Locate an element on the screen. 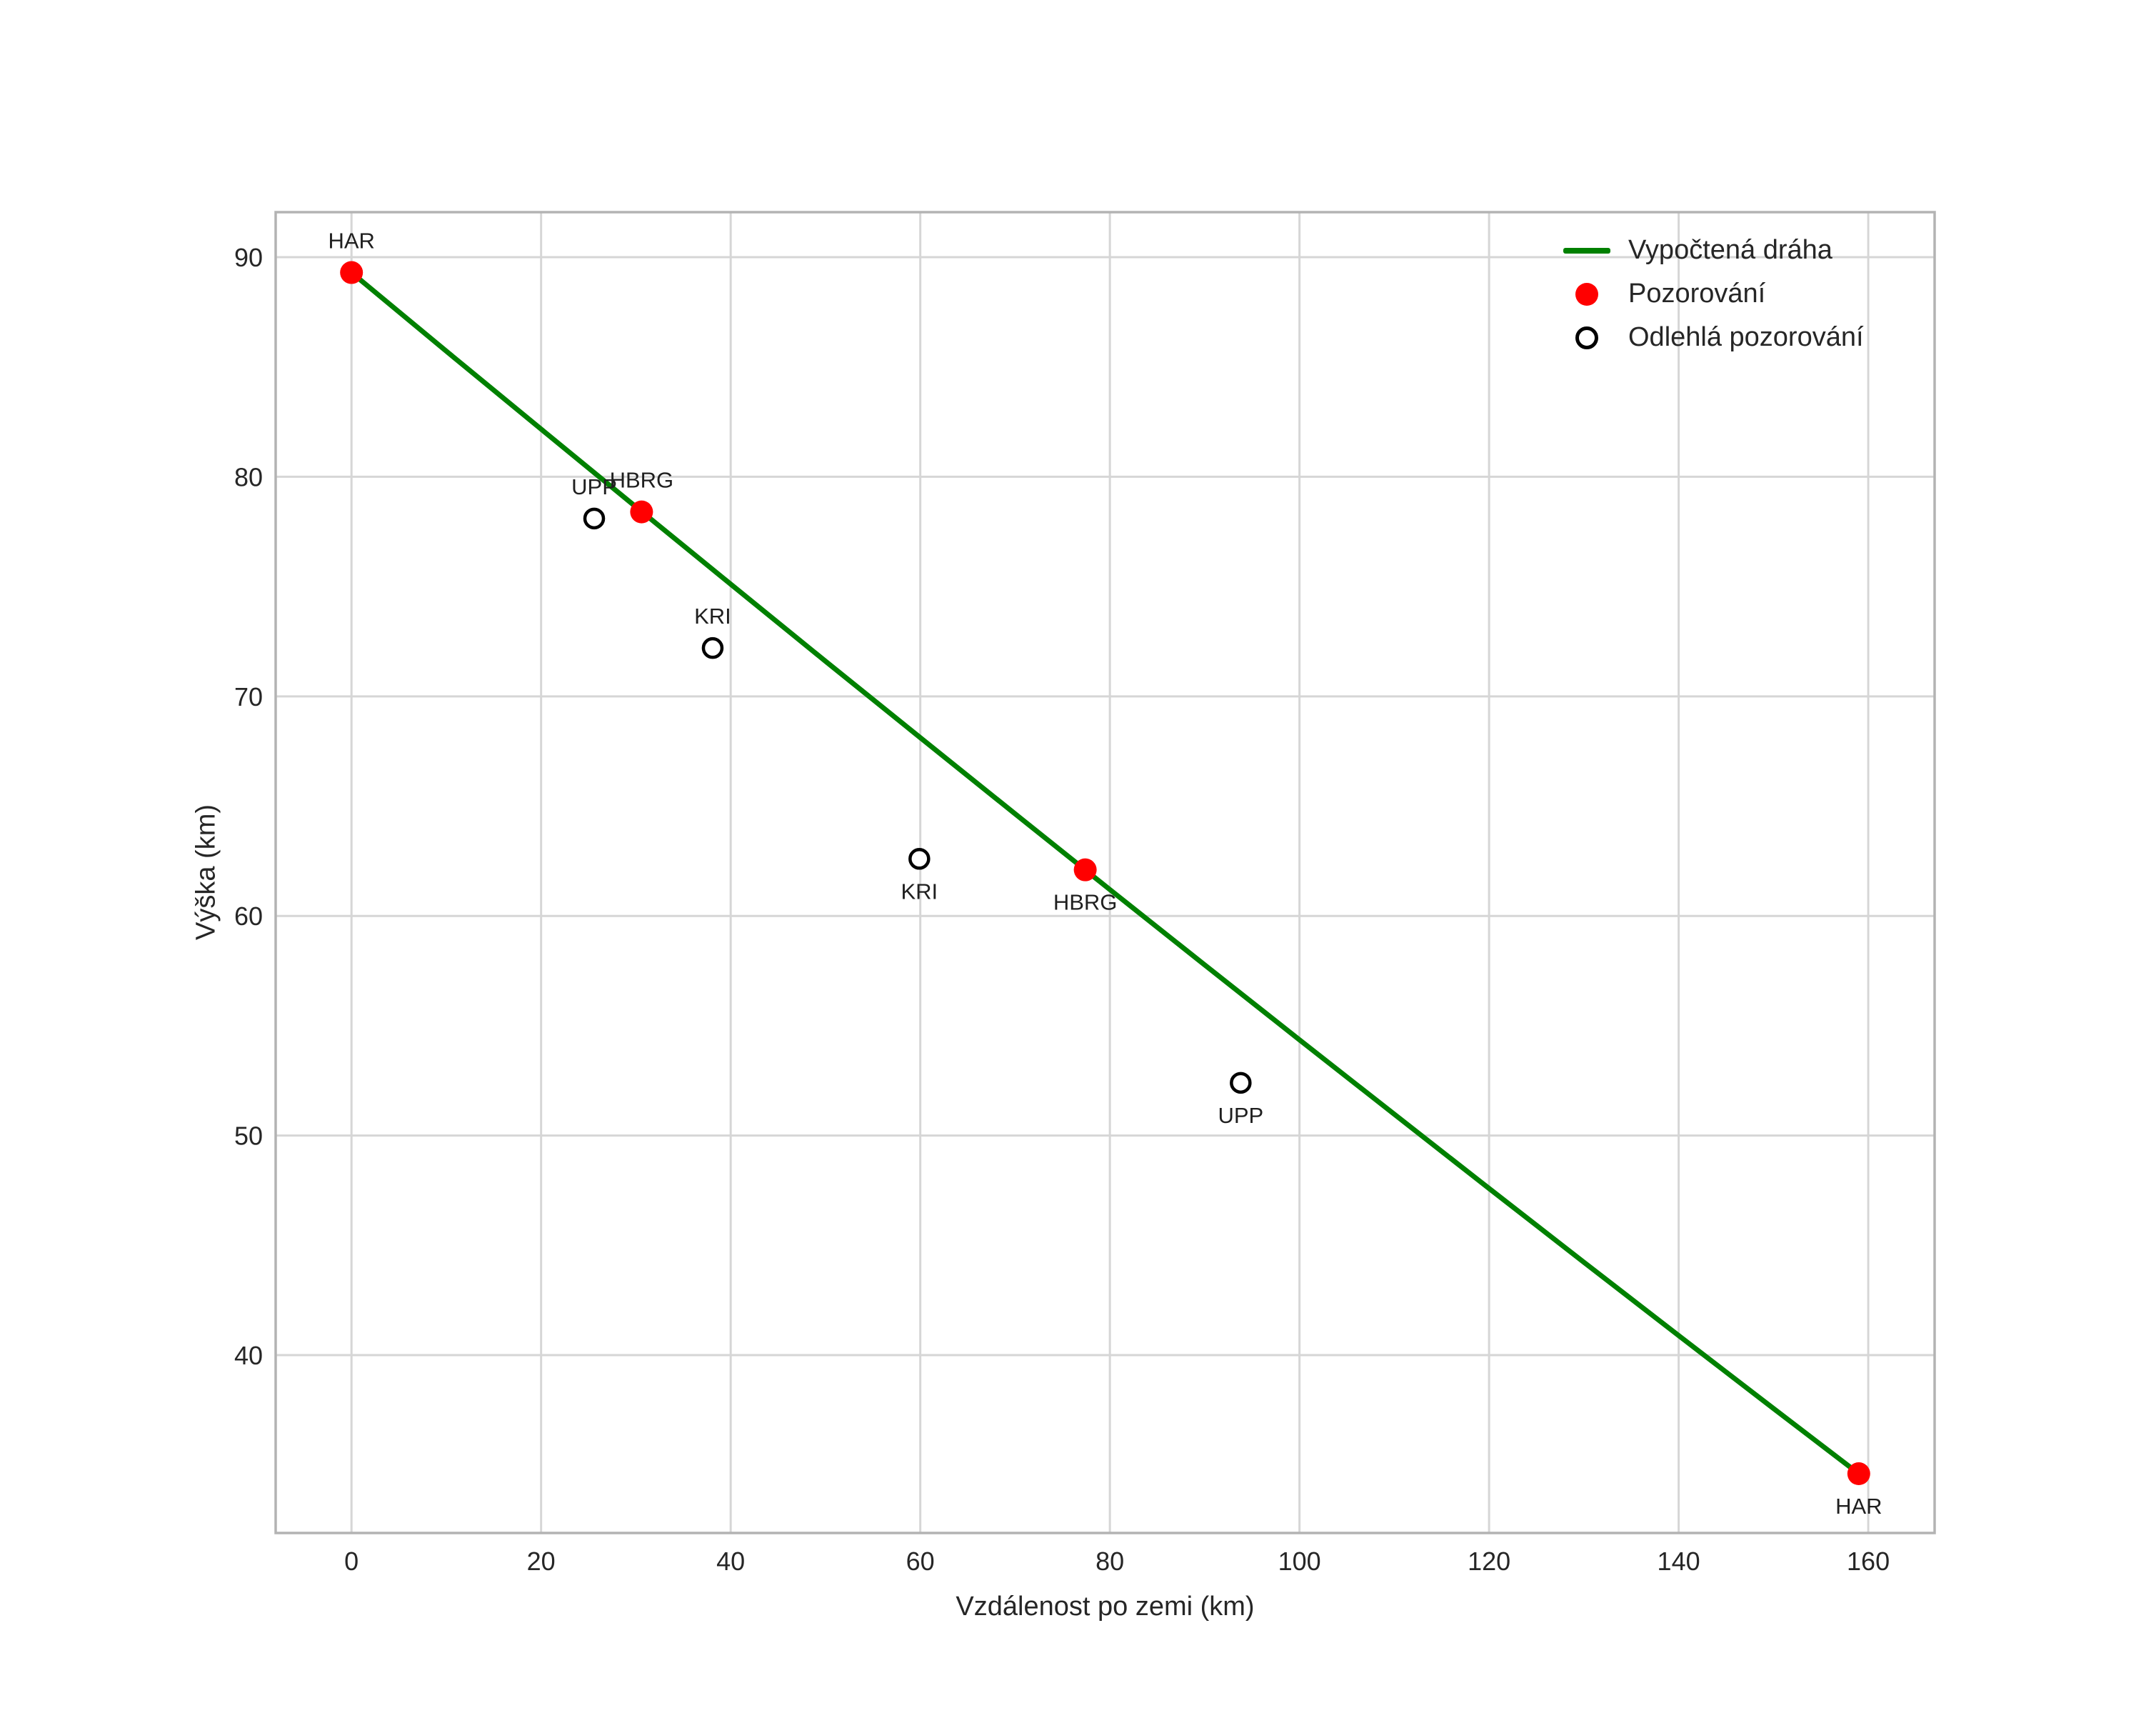 The image size is (2156, 1728). x-axis-label: Vzdálenost po zemi (km) is located at coordinates (1106, 1607).